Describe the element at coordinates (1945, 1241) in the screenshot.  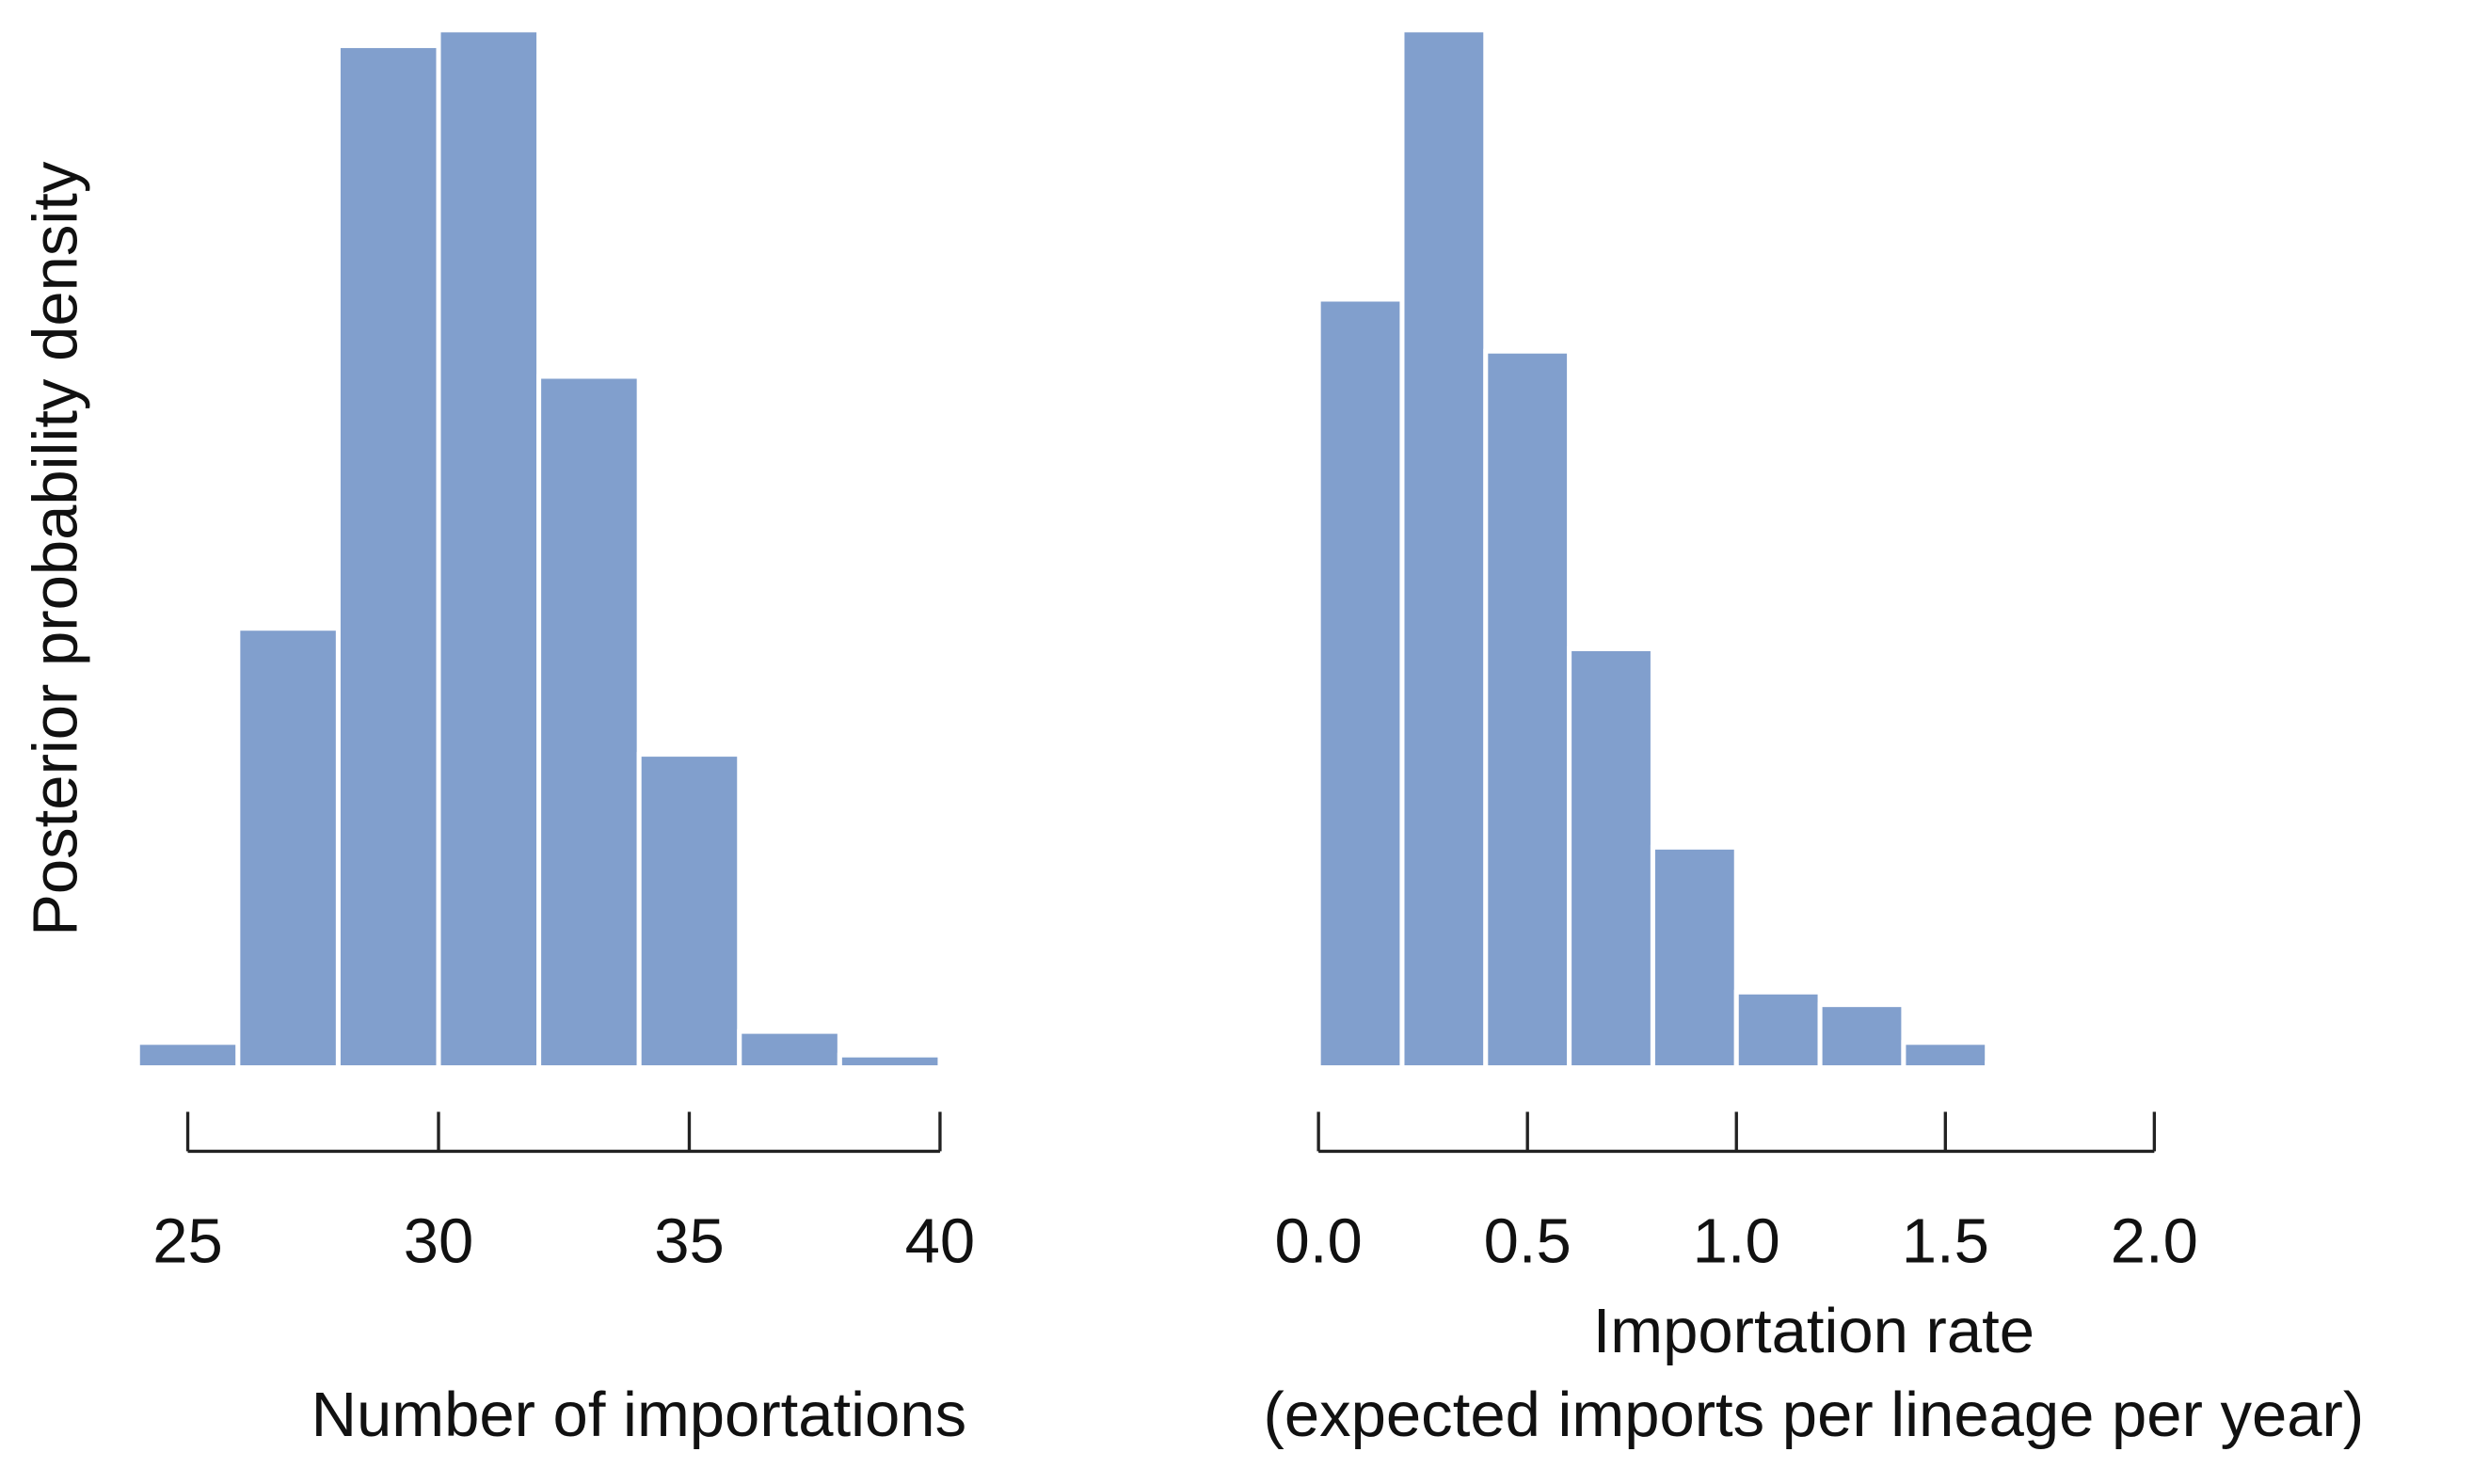
I see `x-tick-label: 1.5` at that location.